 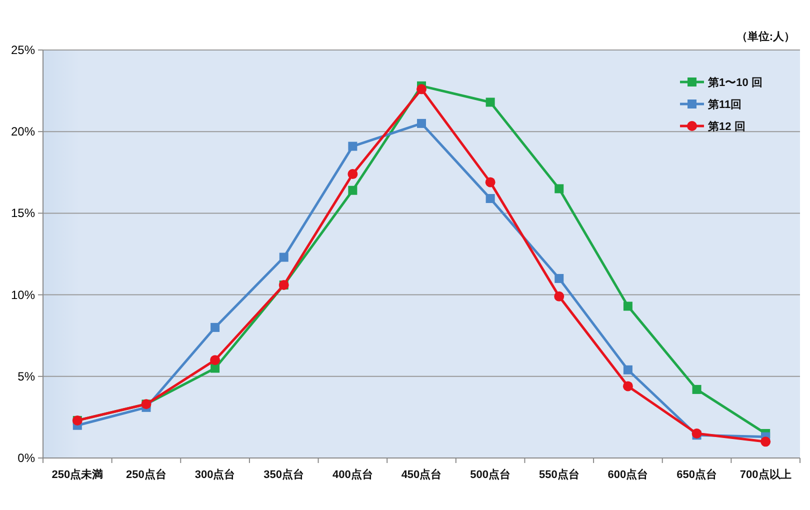 What do you see at coordinates (146, 474) in the screenshot?
I see `x-tick-label: 250点台` at bounding box center [146, 474].